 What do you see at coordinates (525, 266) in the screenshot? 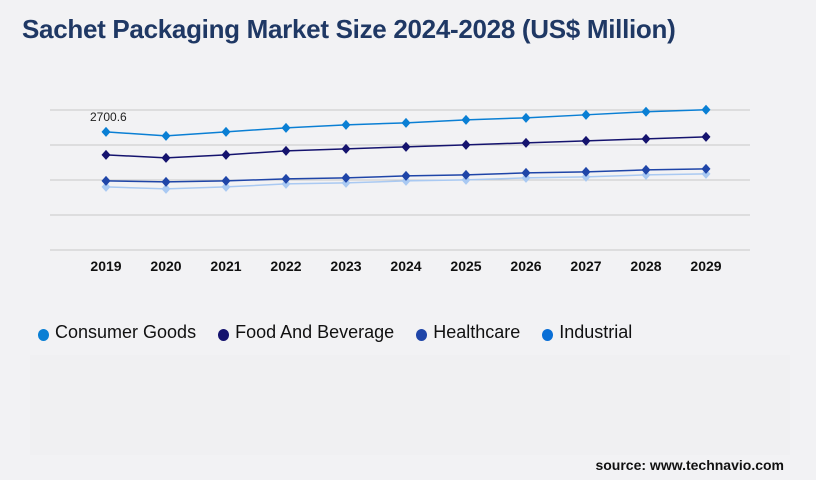
I see `x-tick-label: 2026` at bounding box center [525, 266].